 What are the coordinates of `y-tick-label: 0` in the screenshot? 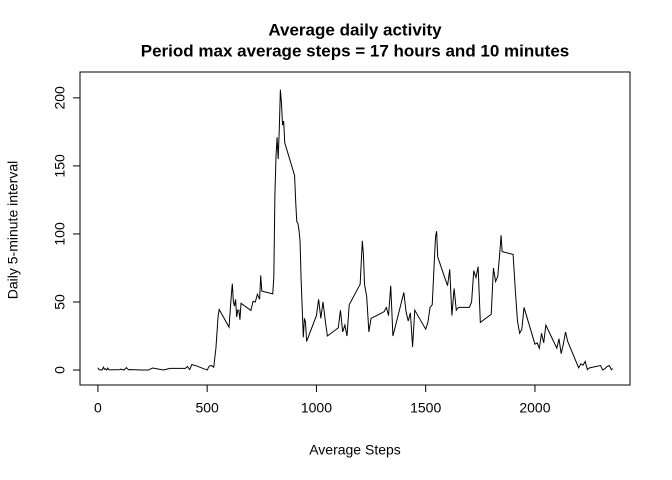 It's located at (60, 370).